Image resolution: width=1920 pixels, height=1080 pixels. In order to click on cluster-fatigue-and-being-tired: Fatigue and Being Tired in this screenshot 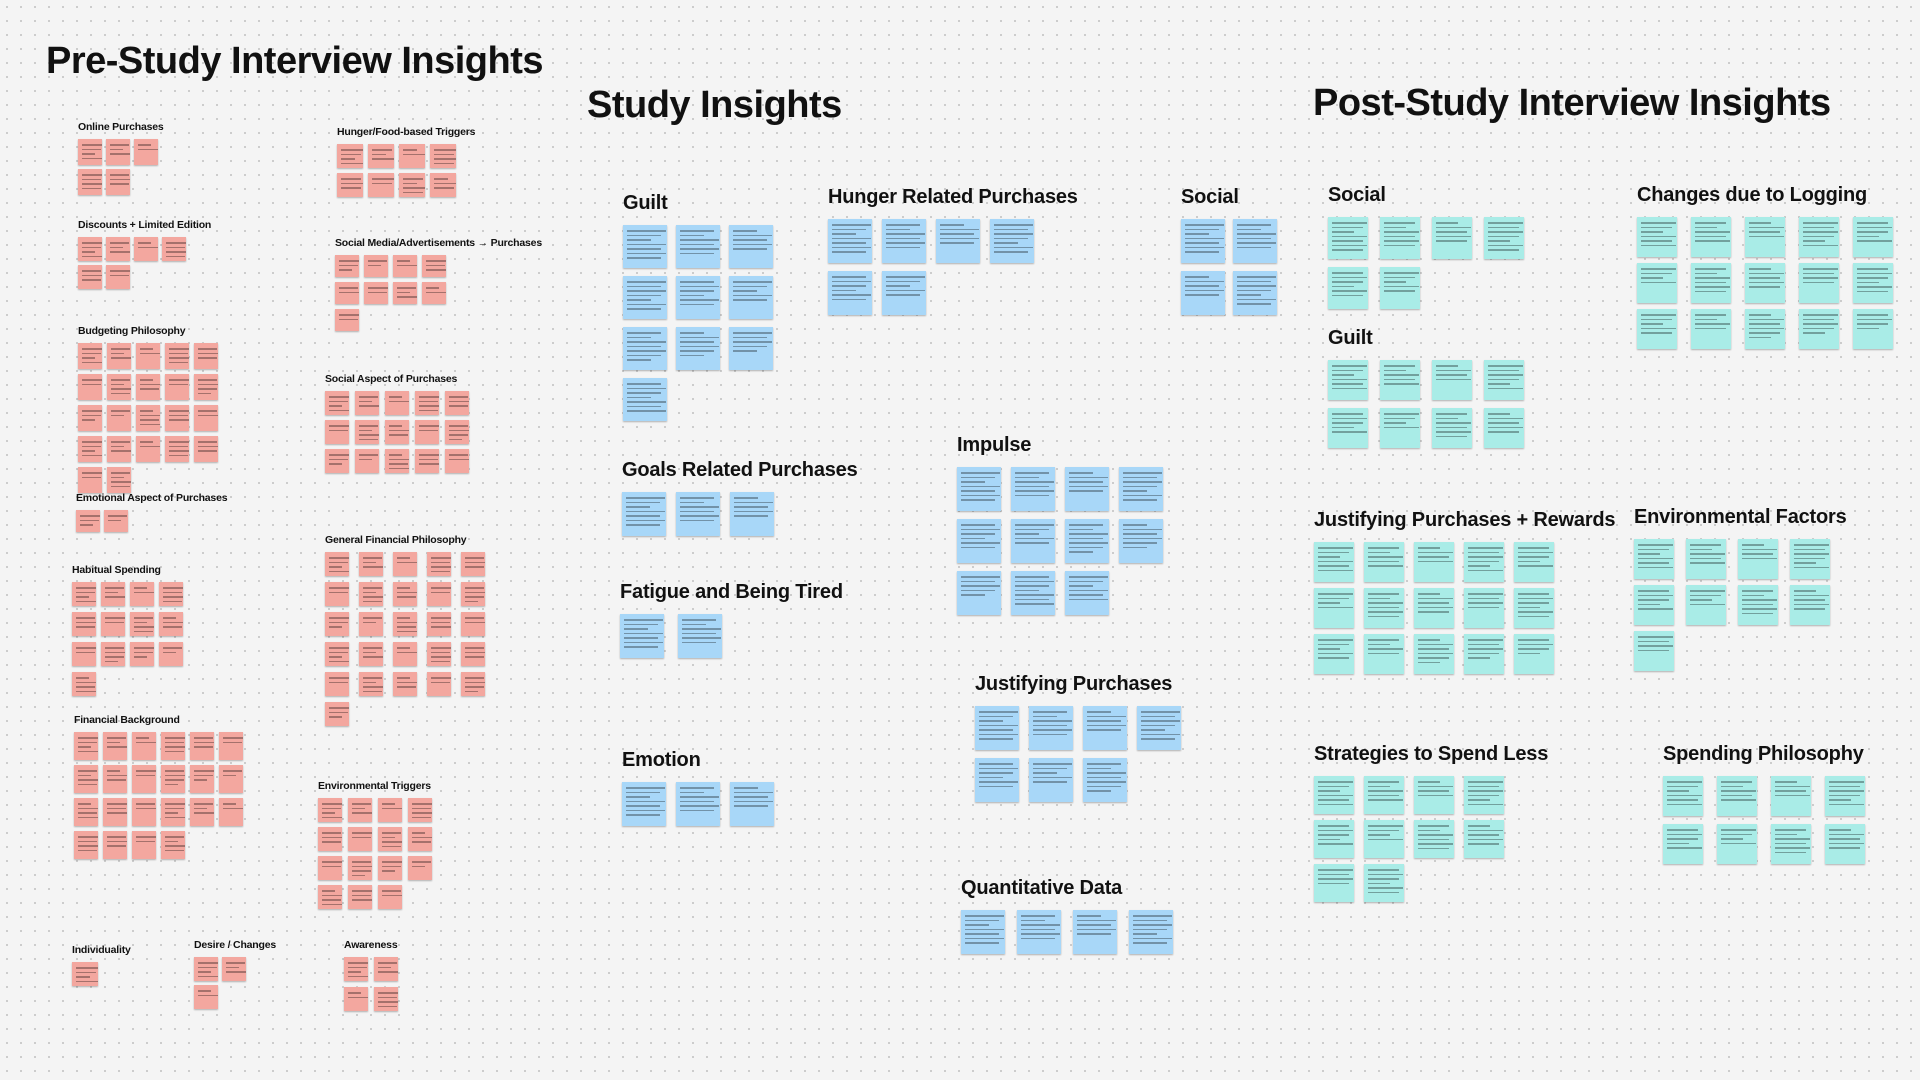, I will do `click(731, 619)`.